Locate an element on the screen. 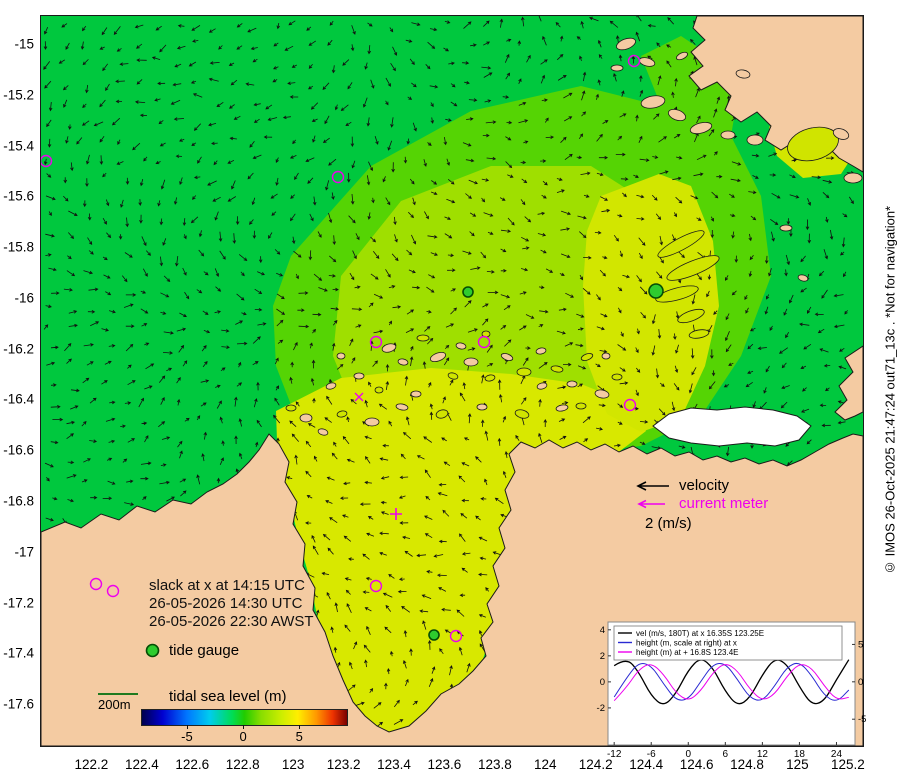 Image resolution: width=900 pixels, height=780 pixels. y-tick-label: -16.4 is located at coordinates (18, 399).